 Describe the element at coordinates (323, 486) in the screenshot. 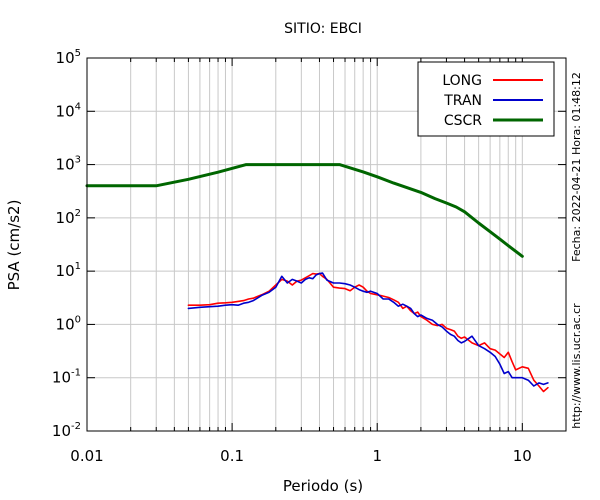

I see `x-axis-title: Periodo (s)` at that location.